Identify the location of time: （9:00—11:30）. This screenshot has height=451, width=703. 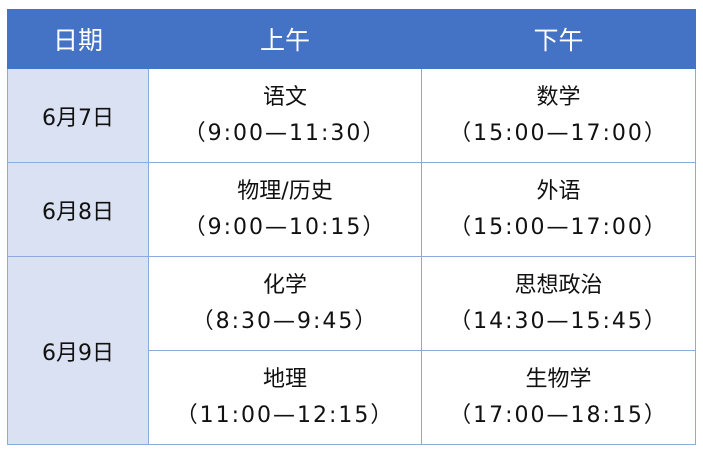
(285, 133).